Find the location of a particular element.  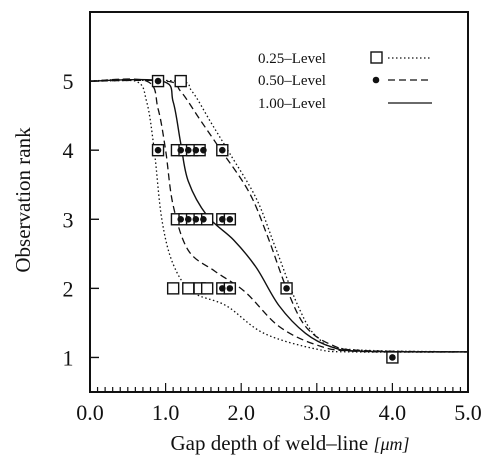

y-axis-title: Observation rank is located at coordinates (23, 200).